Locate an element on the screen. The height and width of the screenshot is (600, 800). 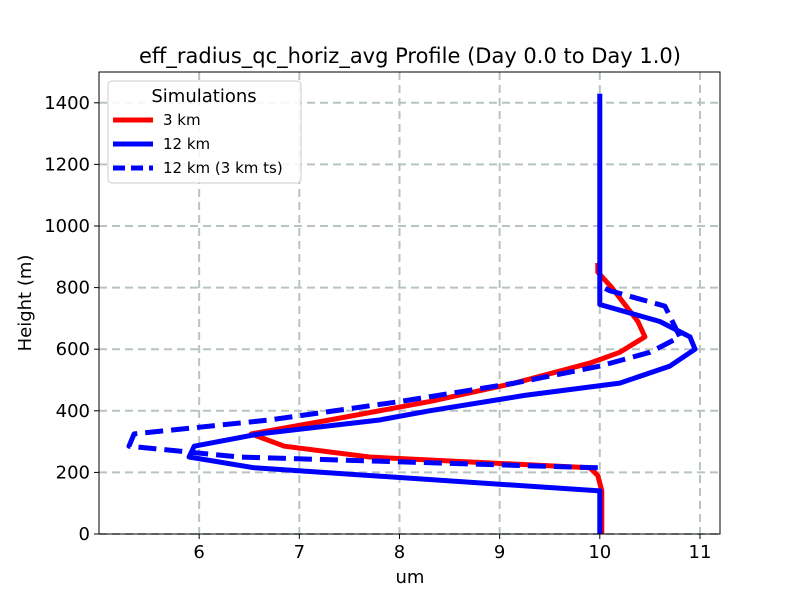
y-tick-label: 600 is located at coordinates (73, 349).